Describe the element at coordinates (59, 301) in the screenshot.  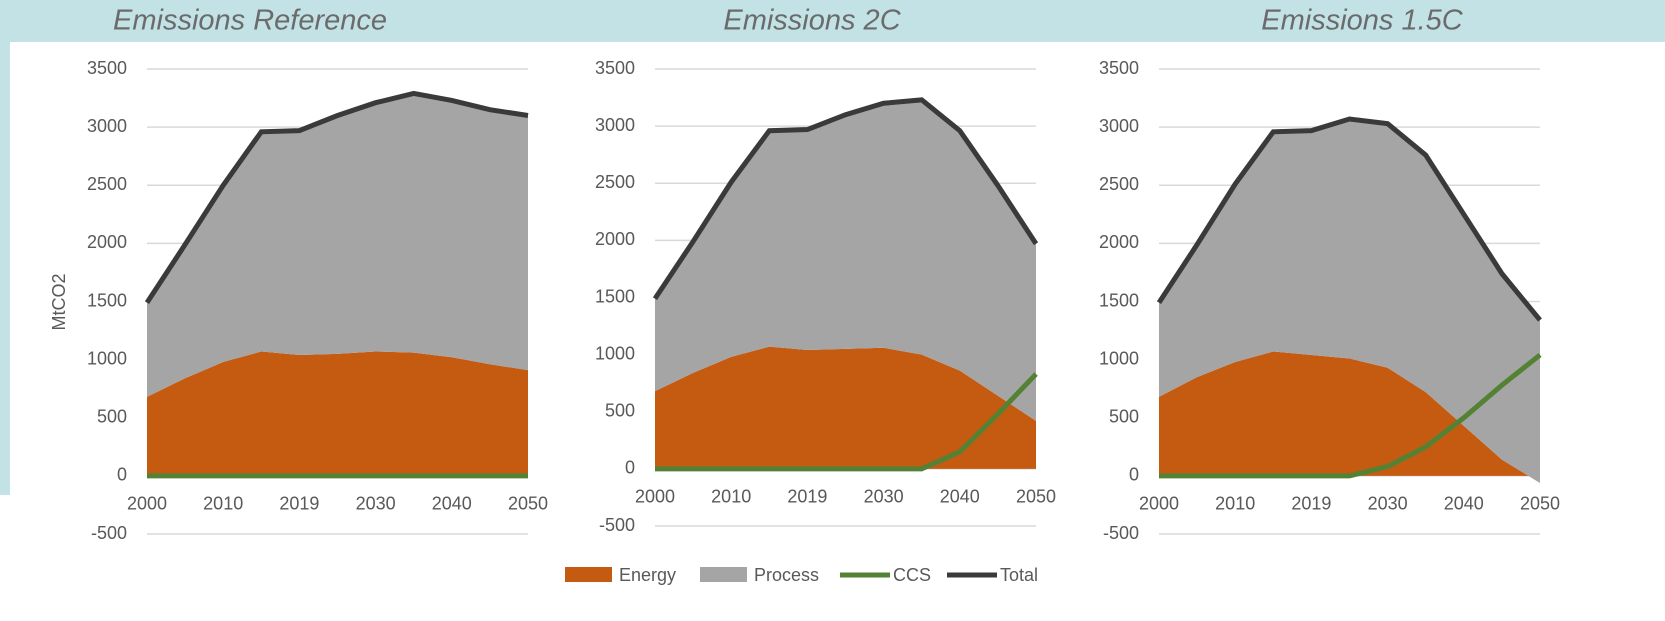
I see `y-axis-label: MtCO2` at that location.